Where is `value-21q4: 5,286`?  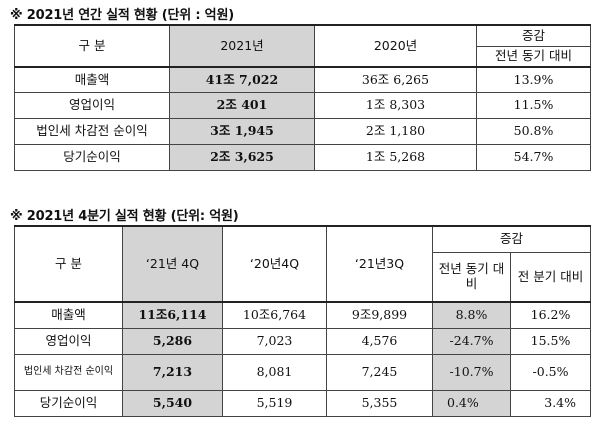 value-21q4: 5,286 is located at coordinates (172, 341).